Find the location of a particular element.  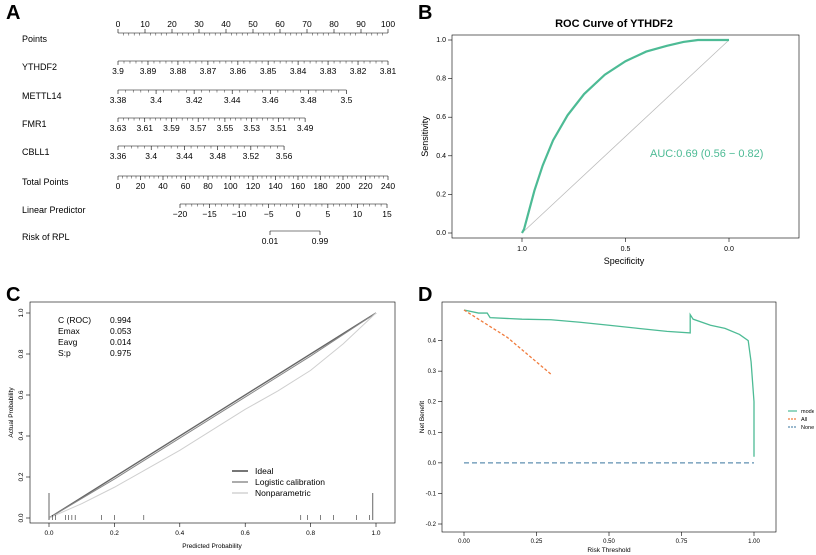

nomogram-row-label: Risk of RPL is located at coordinates (46, 237).